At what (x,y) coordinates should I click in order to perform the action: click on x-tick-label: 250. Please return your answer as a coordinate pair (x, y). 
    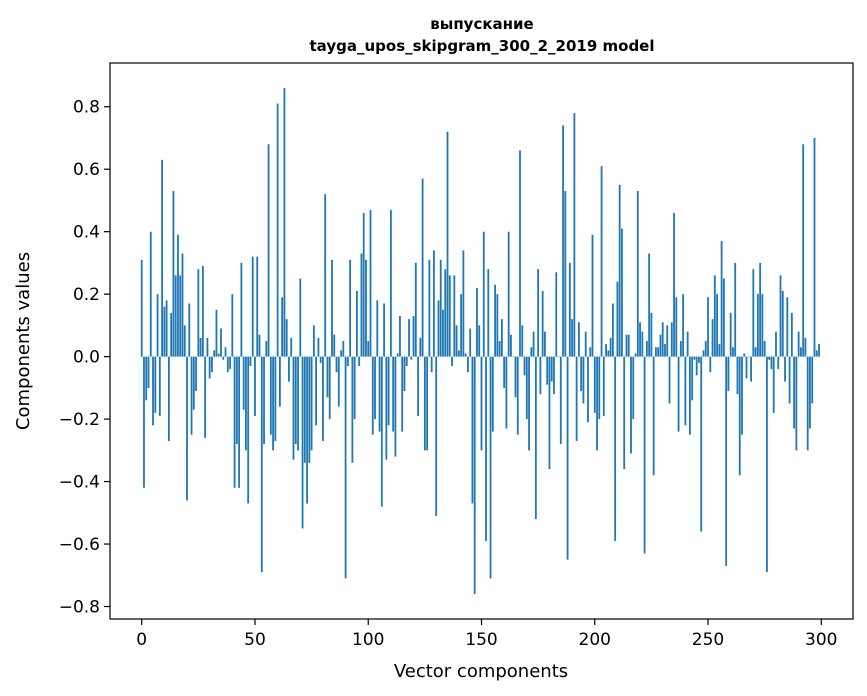
    Looking at the image, I should click on (708, 640).